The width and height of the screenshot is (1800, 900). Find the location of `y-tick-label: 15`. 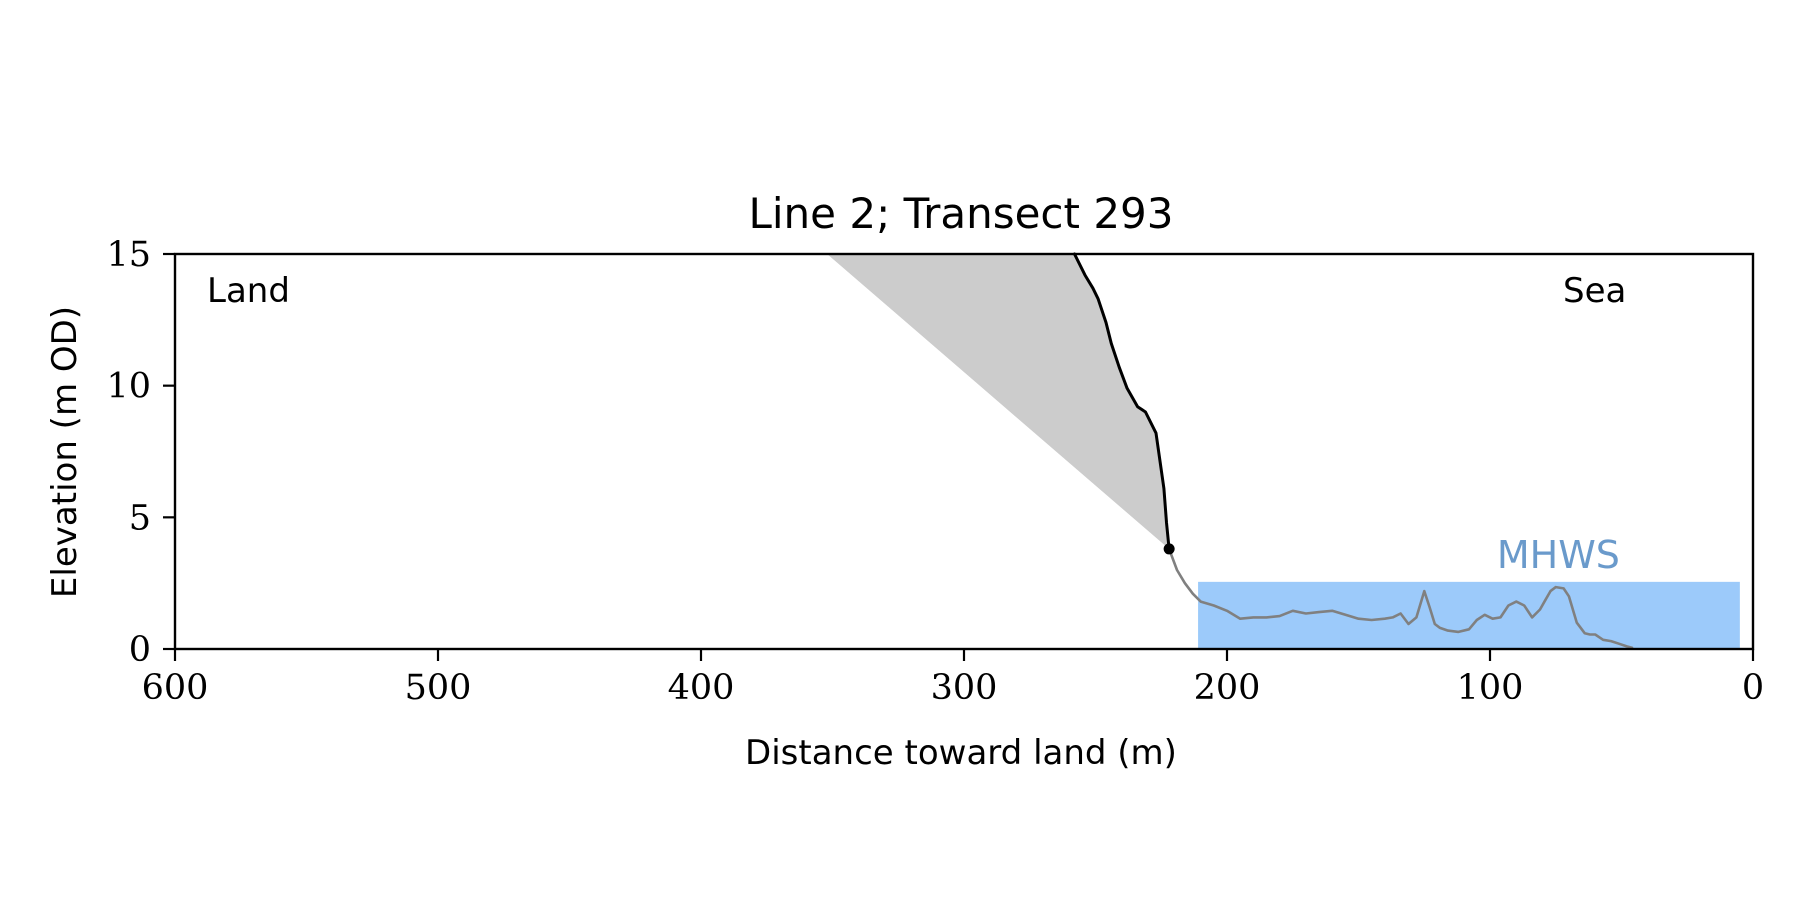

y-tick-label: 15 is located at coordinates (128, 255).